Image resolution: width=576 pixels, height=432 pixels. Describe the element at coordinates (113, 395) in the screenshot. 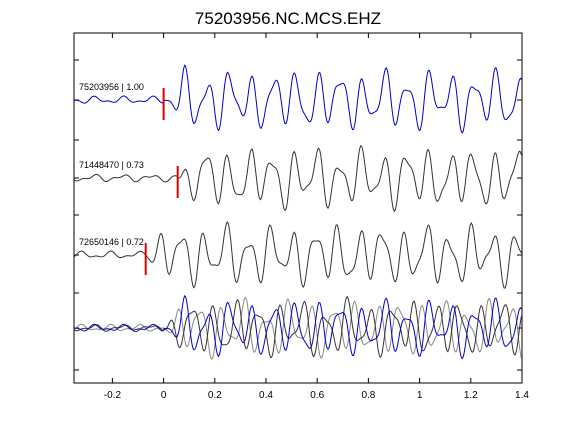

I see `x-tick-label: -0.2` at that location.